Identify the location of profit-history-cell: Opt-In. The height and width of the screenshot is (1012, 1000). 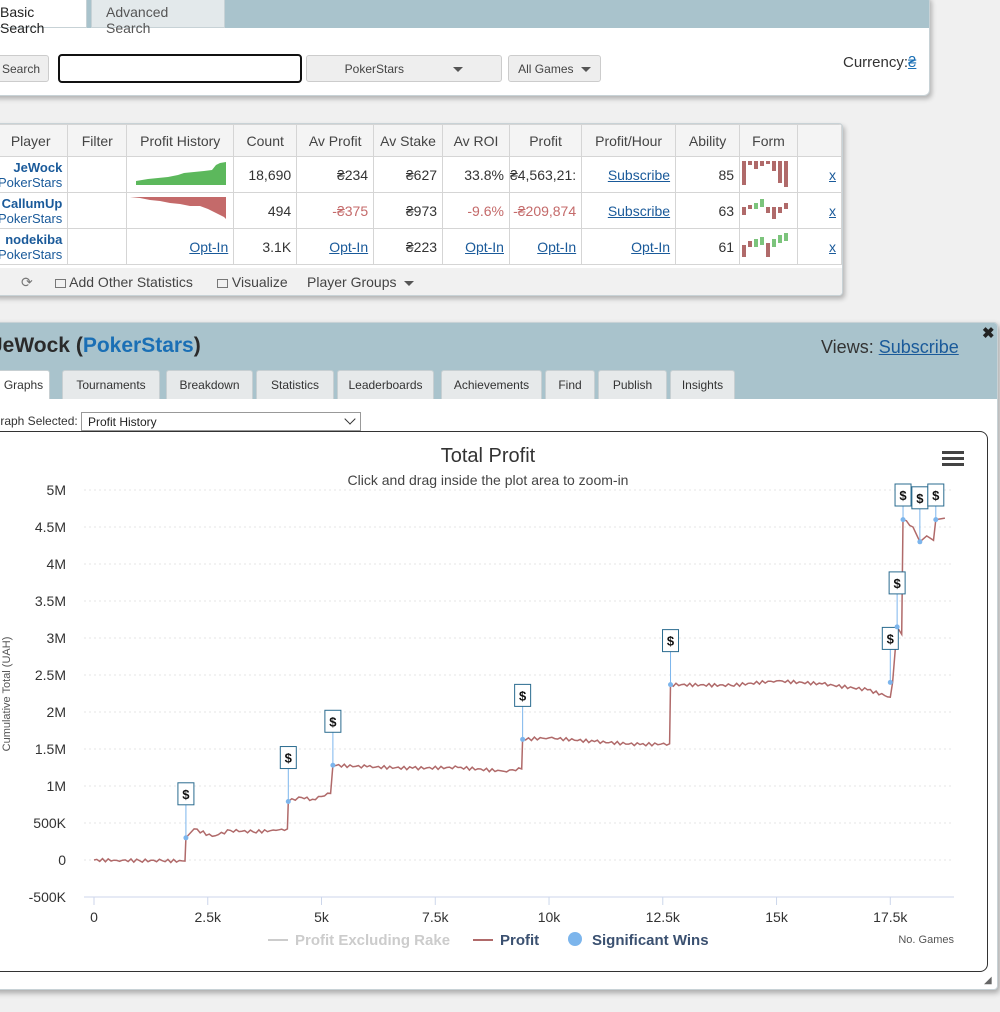
(180, 246).